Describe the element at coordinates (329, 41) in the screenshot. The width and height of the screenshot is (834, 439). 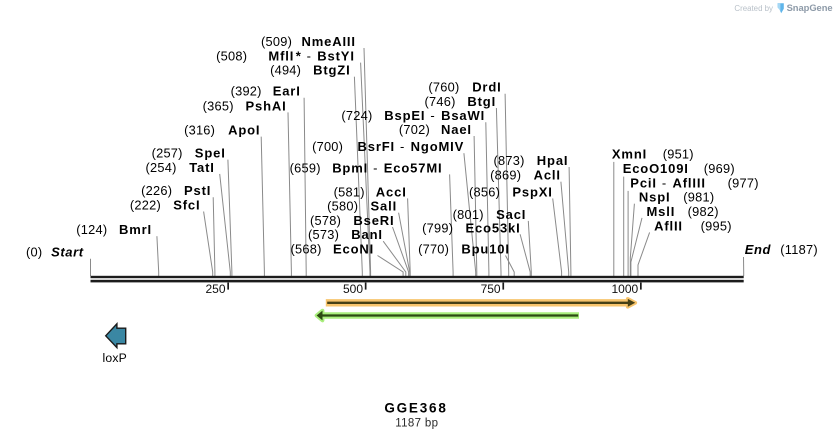
I see `svg-text: NmeAIII` at that location.